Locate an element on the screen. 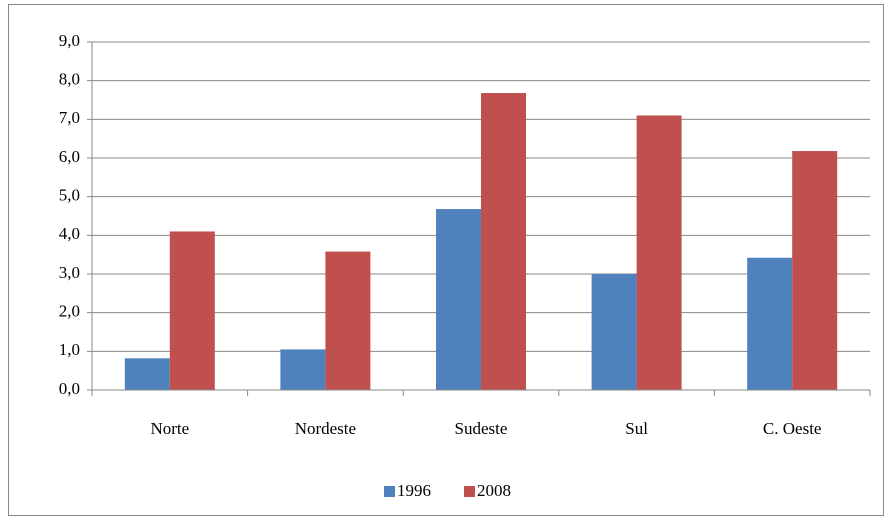  legend-label: 1996 is located at coordinates (414, 490).